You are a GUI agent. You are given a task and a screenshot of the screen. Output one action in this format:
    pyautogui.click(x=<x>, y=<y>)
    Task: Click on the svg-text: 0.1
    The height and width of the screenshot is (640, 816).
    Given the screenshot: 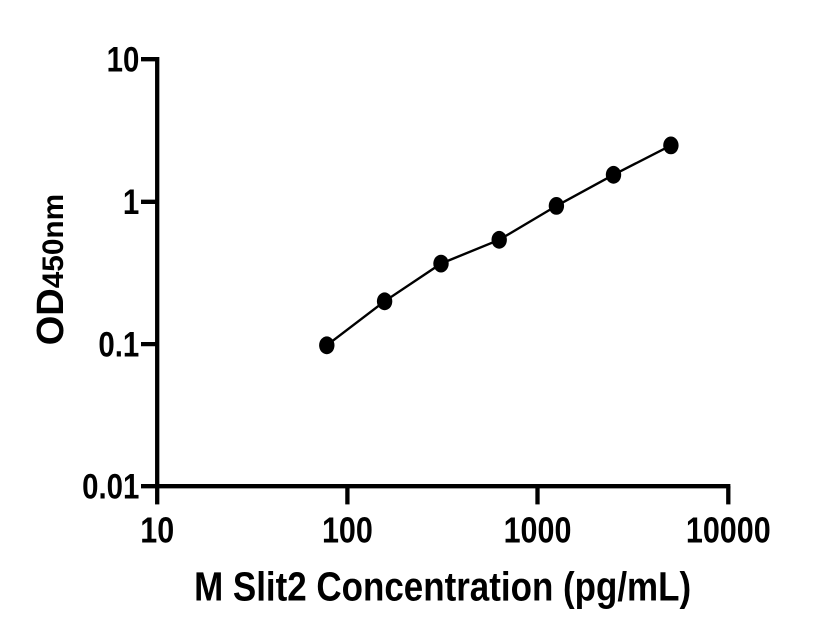 What is the action you would take?
    pyautogui.click(x=118, y=345)
    